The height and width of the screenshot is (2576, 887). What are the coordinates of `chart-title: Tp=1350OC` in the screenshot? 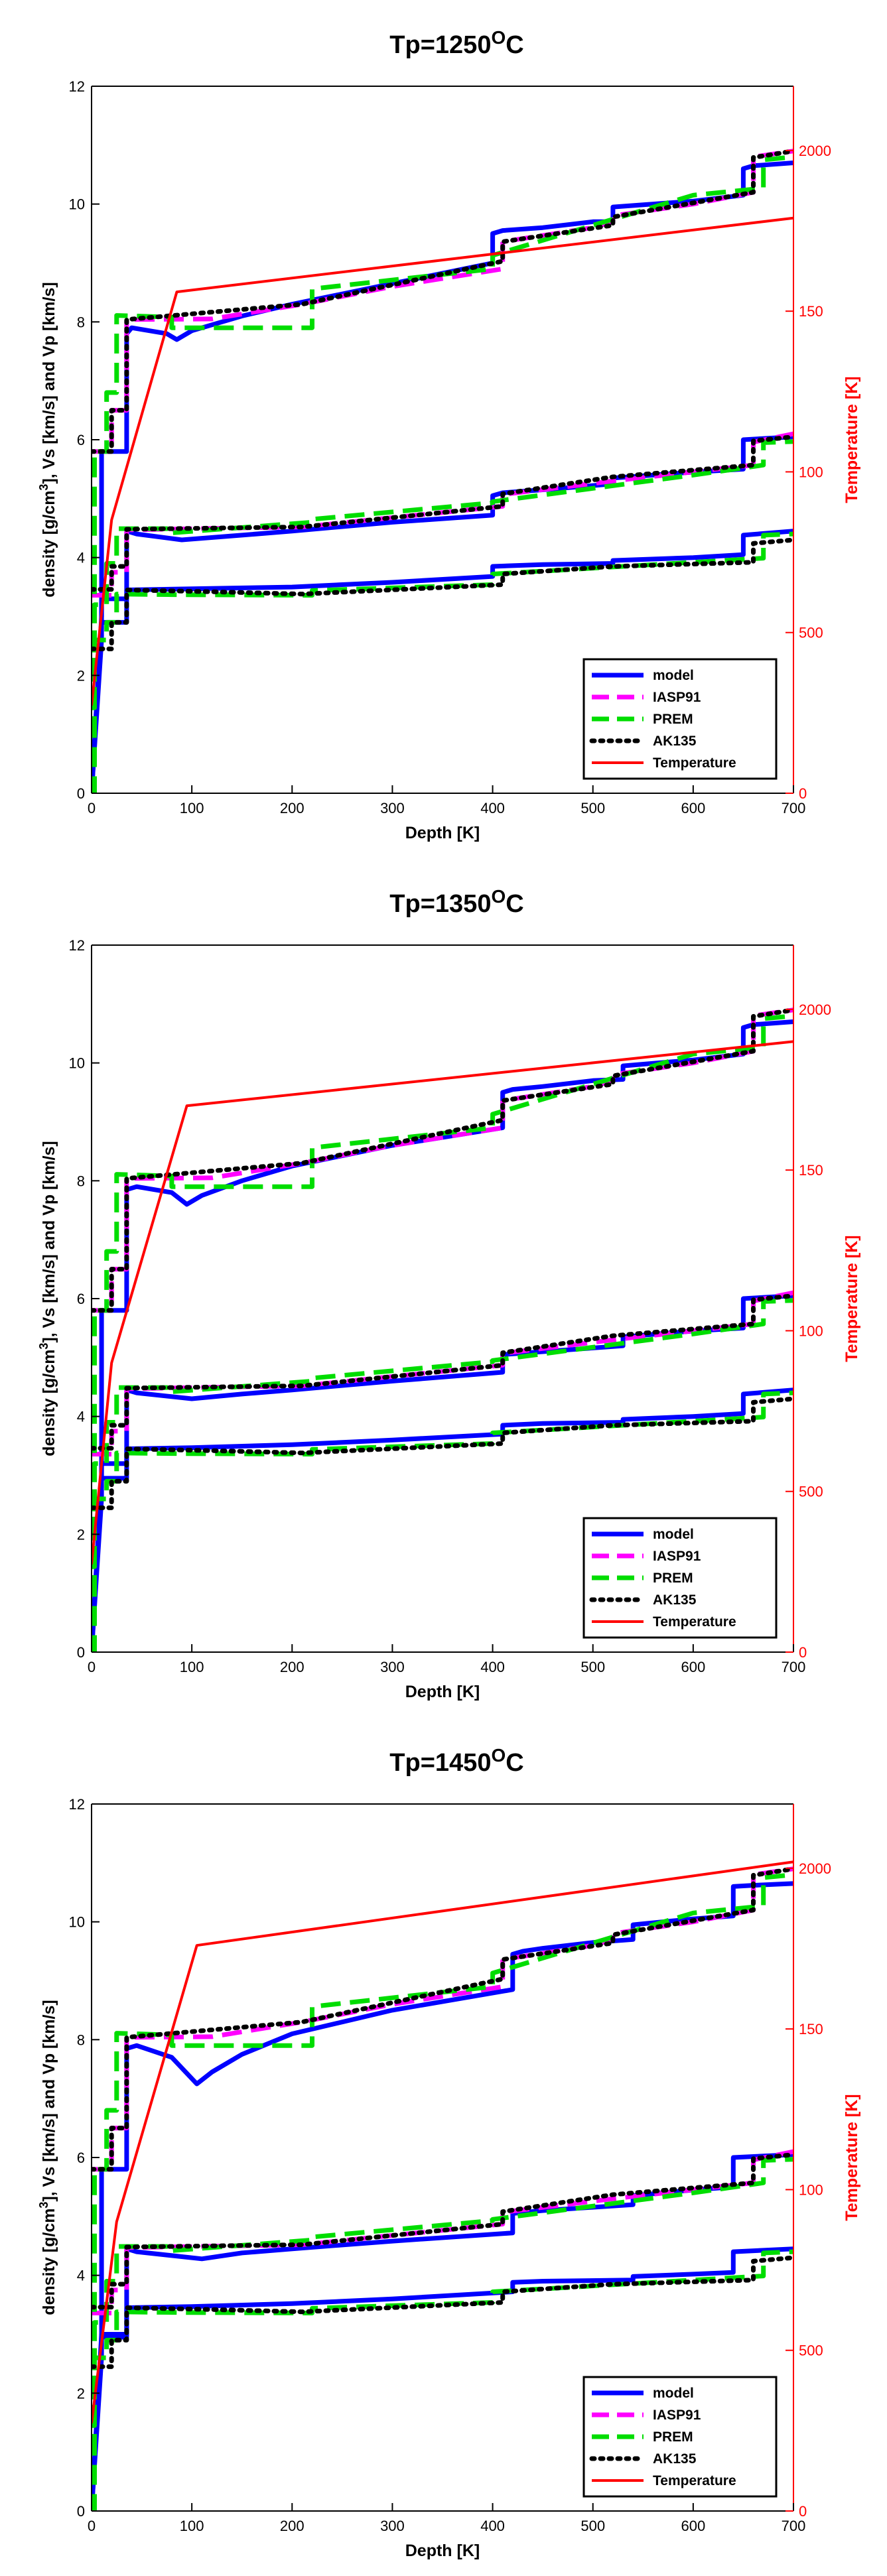 It's located at (456, 902).